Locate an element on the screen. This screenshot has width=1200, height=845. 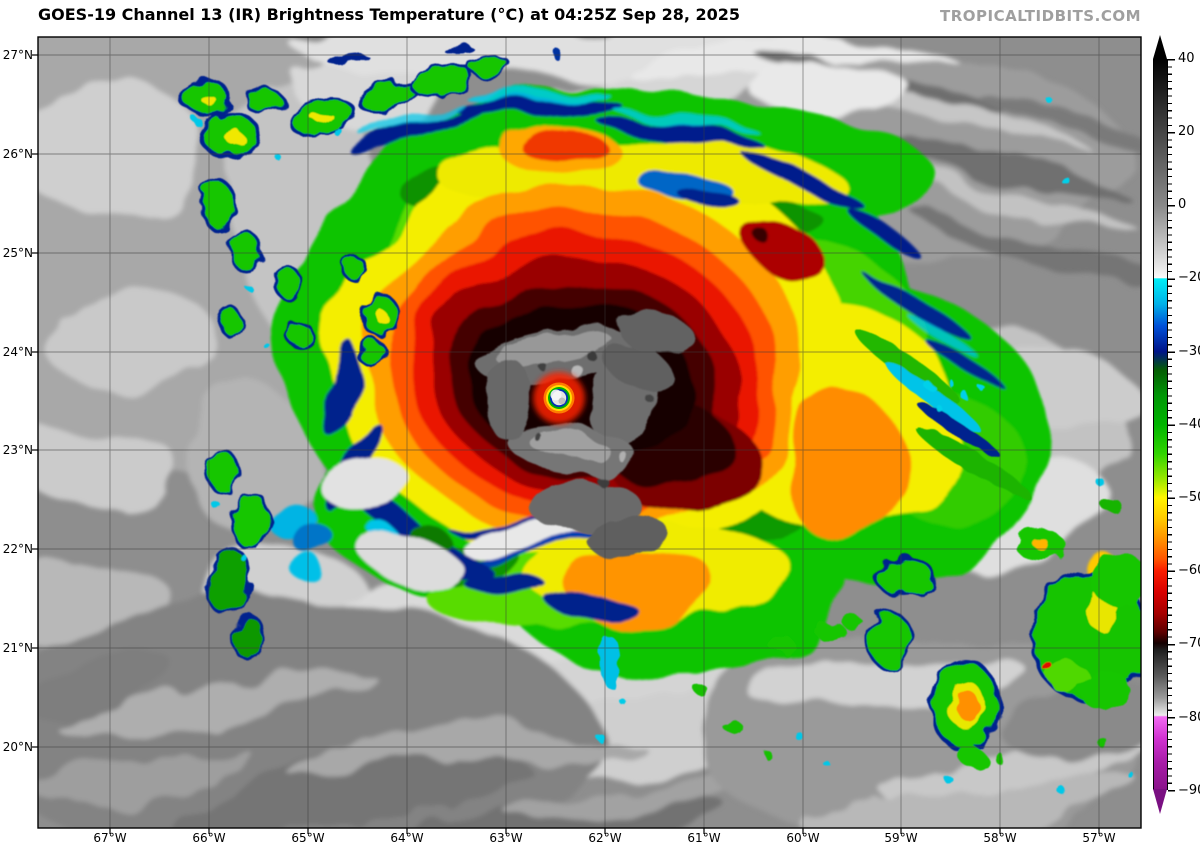
colorbar-tick-label: 40 is located at coordinates (1186, 58).